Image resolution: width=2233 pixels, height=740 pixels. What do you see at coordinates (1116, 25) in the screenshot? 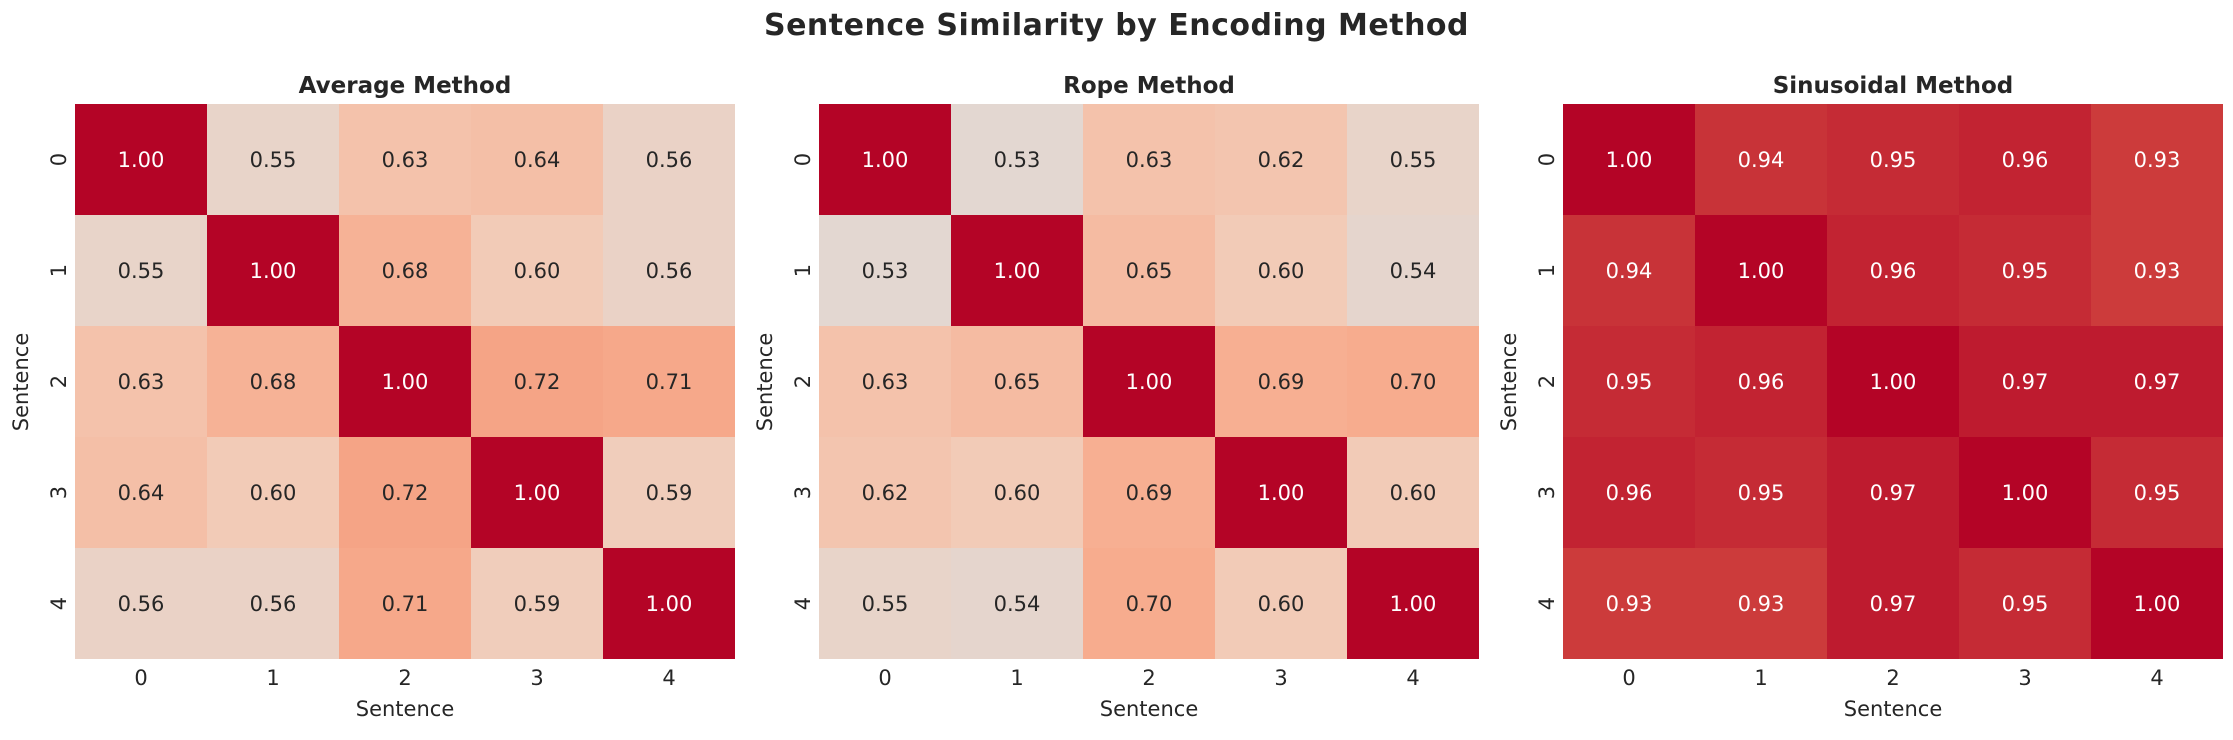
I see `figure-title: Sentence Similarity by Encoding Method` at bounding box center [1116, 25].